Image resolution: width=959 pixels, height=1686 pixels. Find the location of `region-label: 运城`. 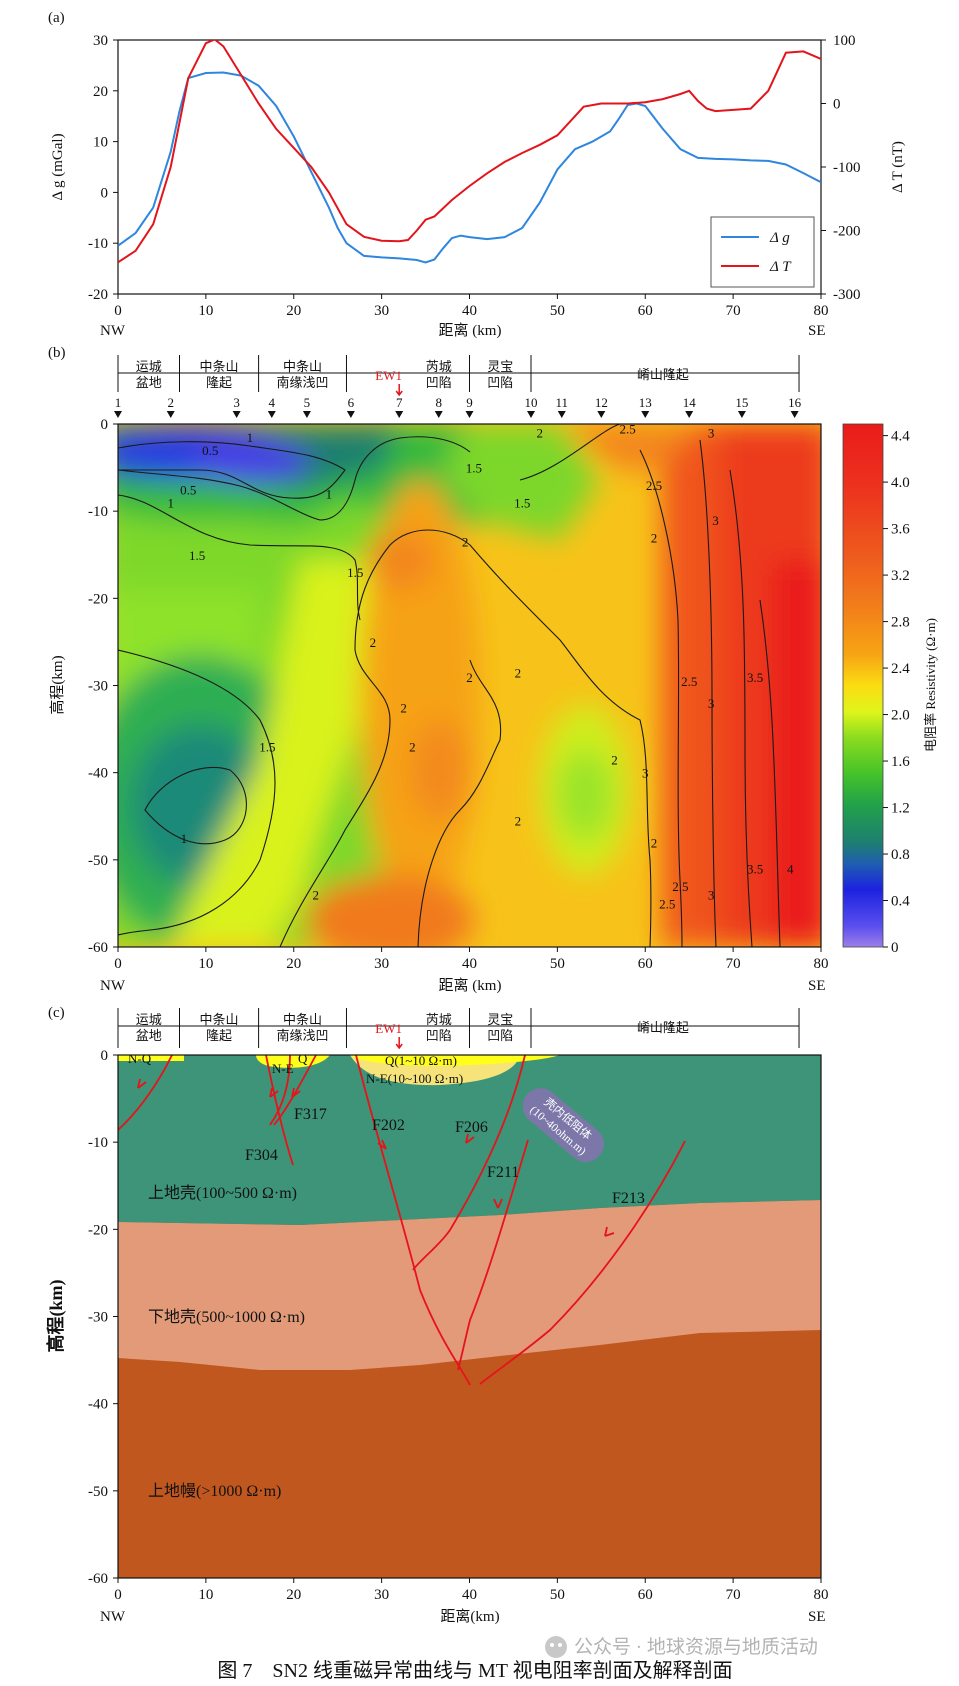

region-label: 运城 is located at coordinates (149, 1019).